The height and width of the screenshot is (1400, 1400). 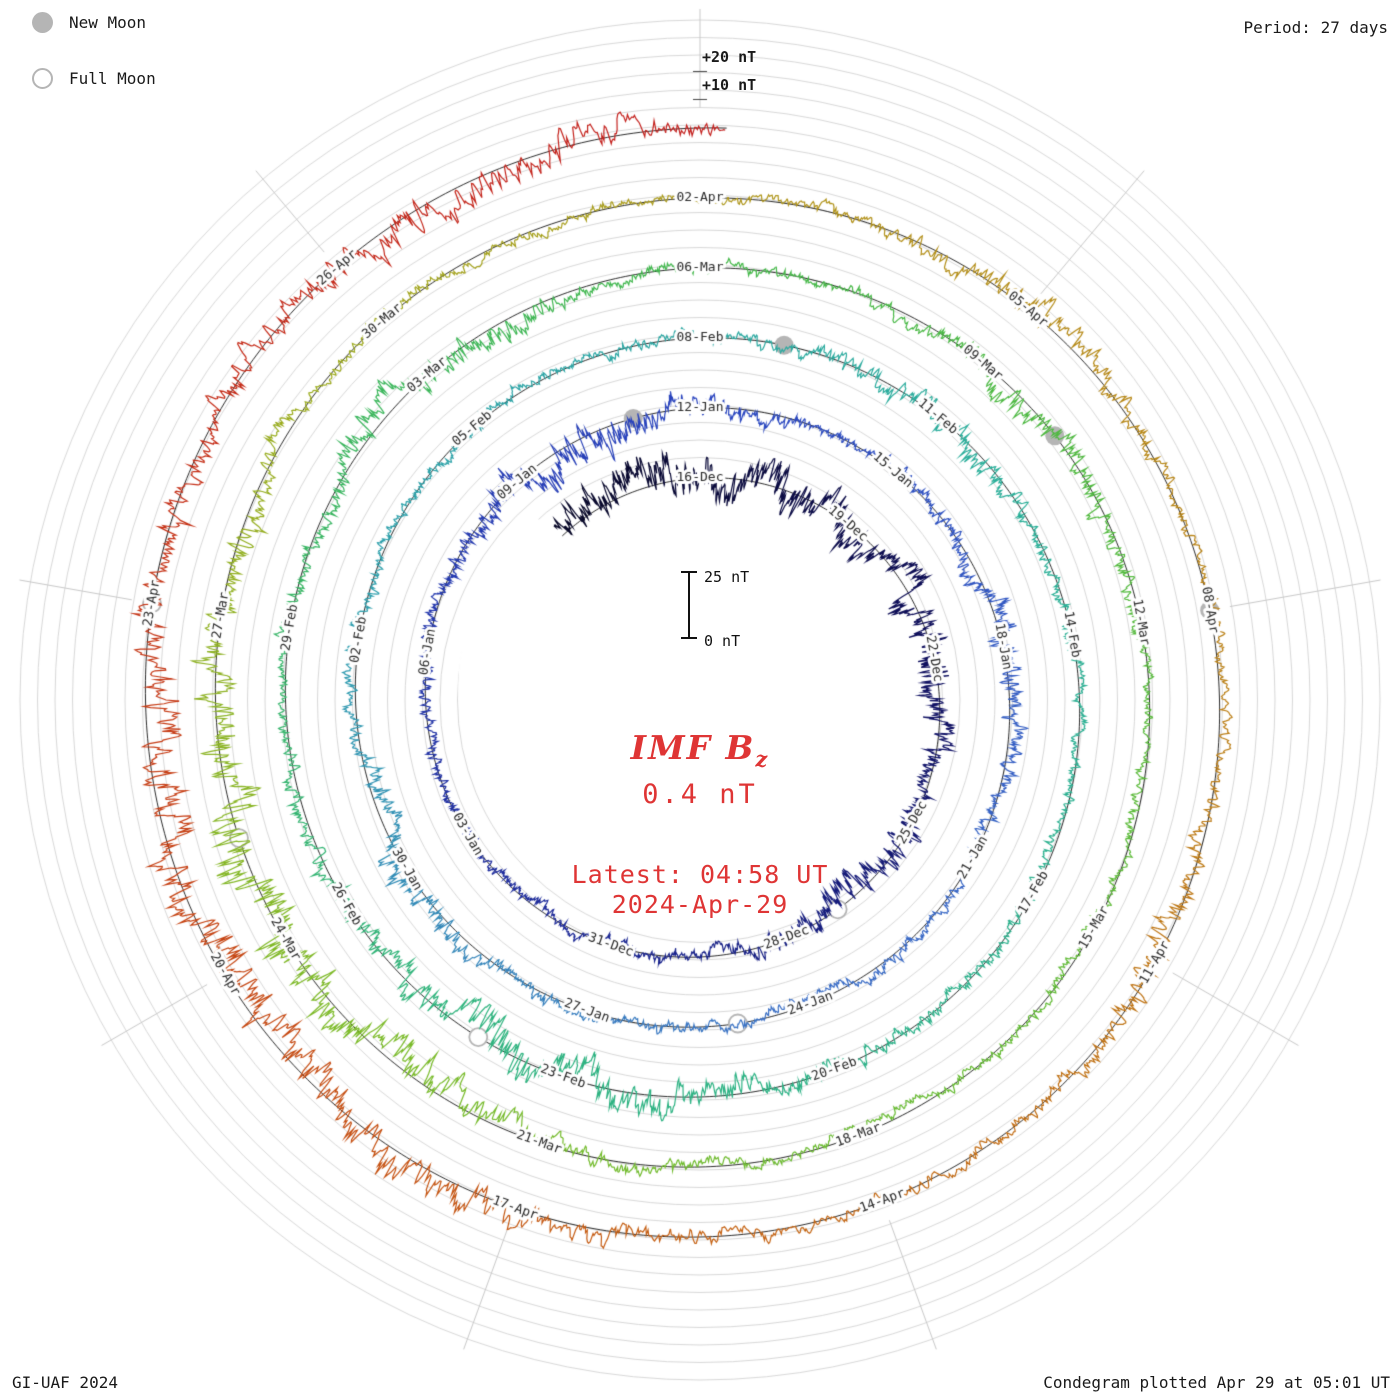 I want to click on full-moon-icon, so click(x=42, y=78).